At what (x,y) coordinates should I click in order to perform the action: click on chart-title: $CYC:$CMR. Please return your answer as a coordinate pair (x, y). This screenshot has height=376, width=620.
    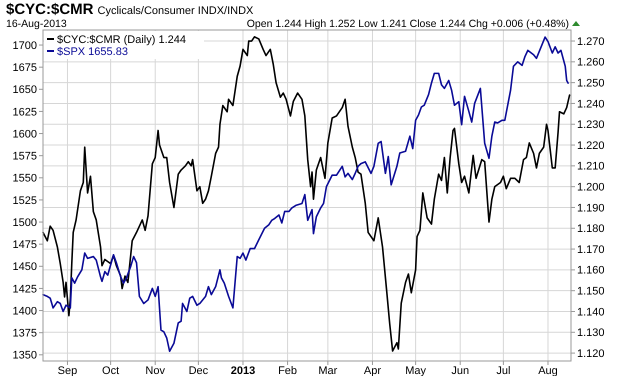
    Looking at the image, I should click on (50, 9).